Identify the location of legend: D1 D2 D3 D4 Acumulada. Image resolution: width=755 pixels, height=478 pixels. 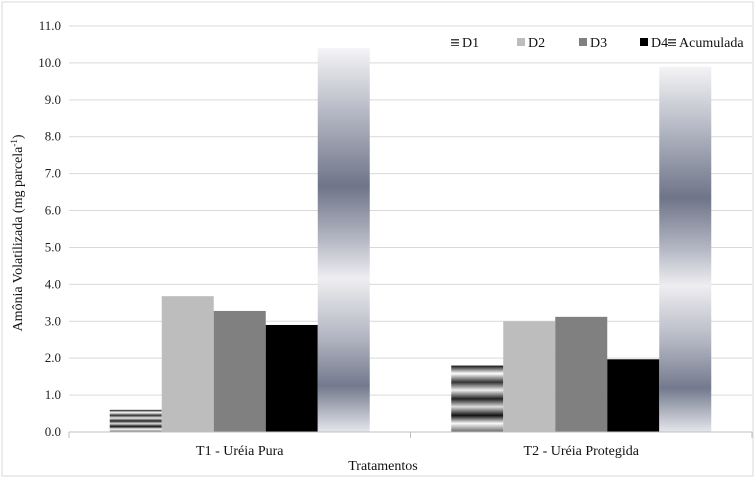
(597, 43).